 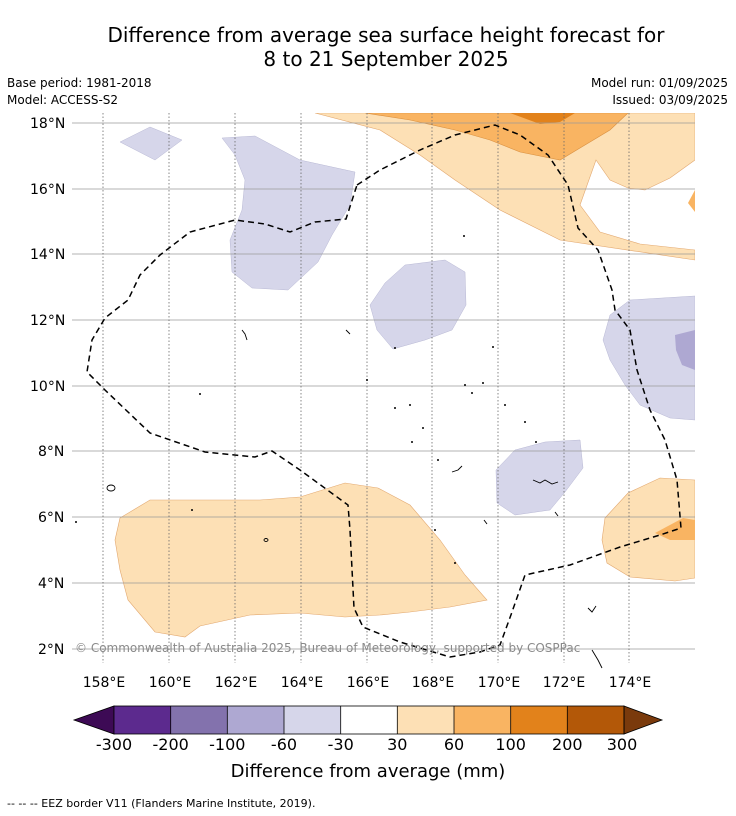 What do you see at coordinates (685, 350) in the screenshot?
I see `moderate-negative-region-east` at bounding box center [685, 350].